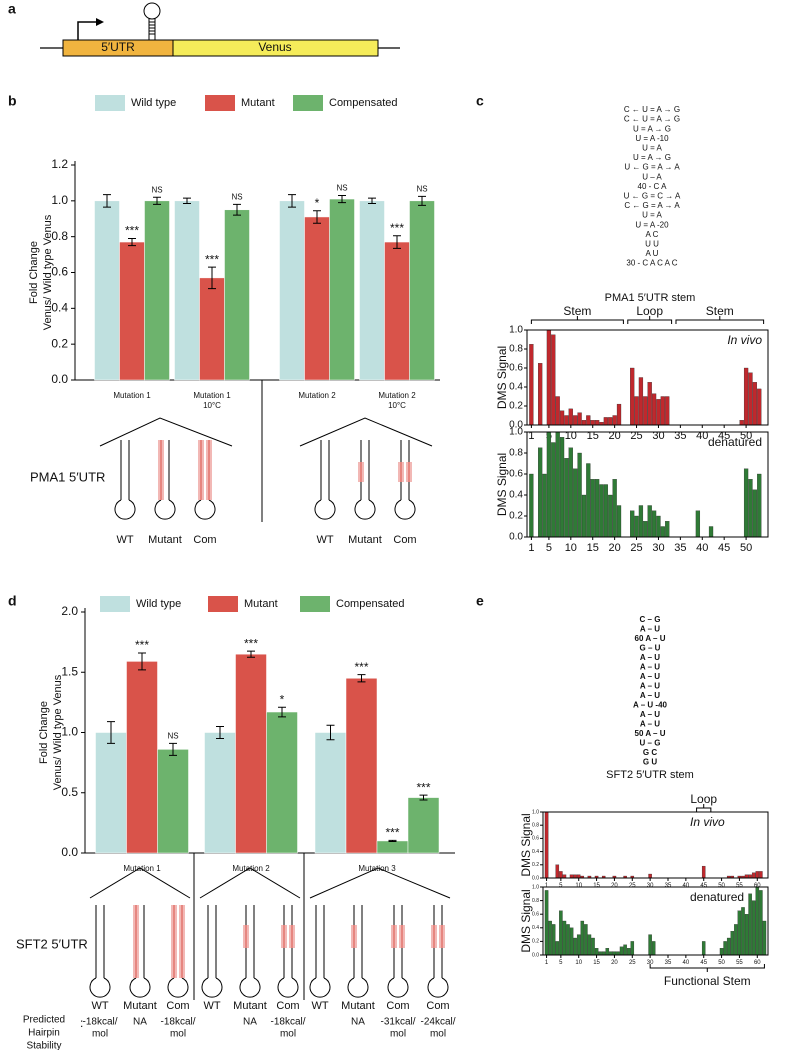 This screenshot has width=787, height=1050. Describe the element at coordinates (547, 963) in the screenshot. I see `x-tick-label: 1` at that location.